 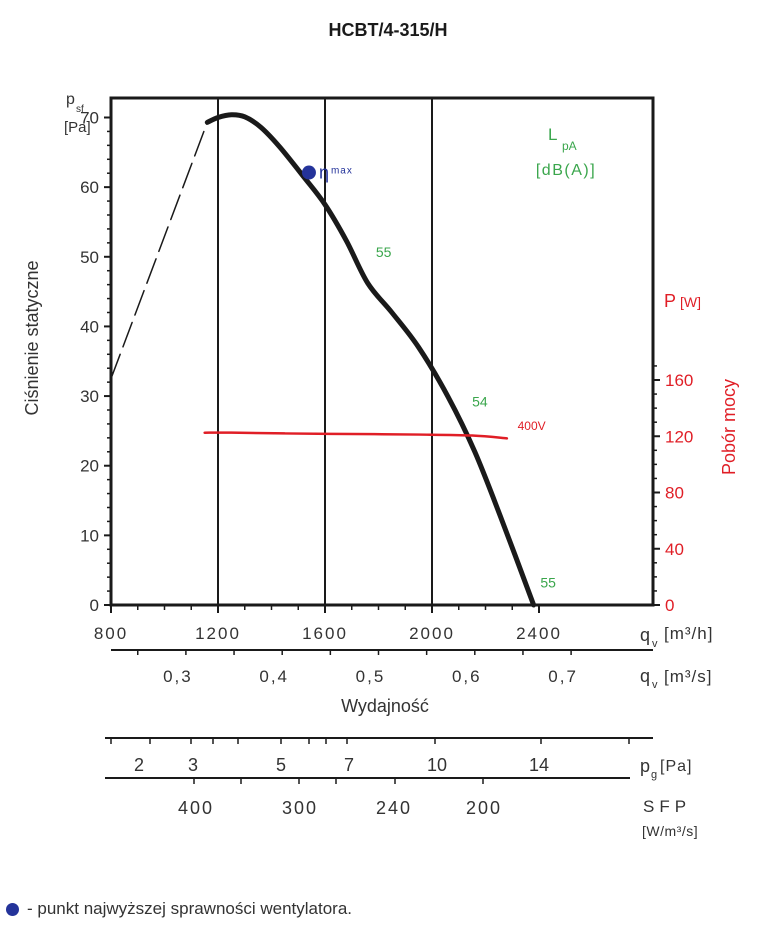 What do you see at coordinates (356, 435) in the screenshot?
I see `series-power` at bounding box center [356, 435].